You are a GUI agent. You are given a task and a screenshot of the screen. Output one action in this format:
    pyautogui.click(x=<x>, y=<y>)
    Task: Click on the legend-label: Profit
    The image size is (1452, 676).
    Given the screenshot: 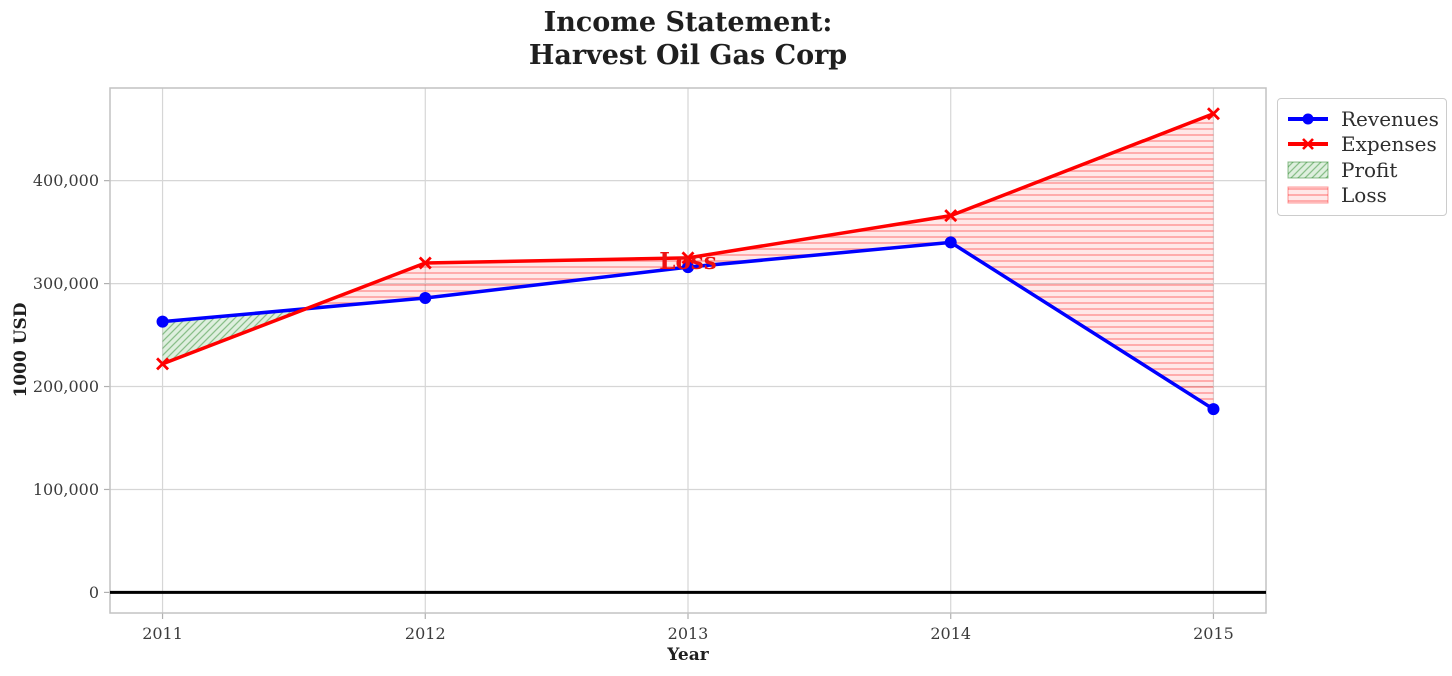 What is the action you would take?
    pyautogui.click(x=1369, y=169)
    